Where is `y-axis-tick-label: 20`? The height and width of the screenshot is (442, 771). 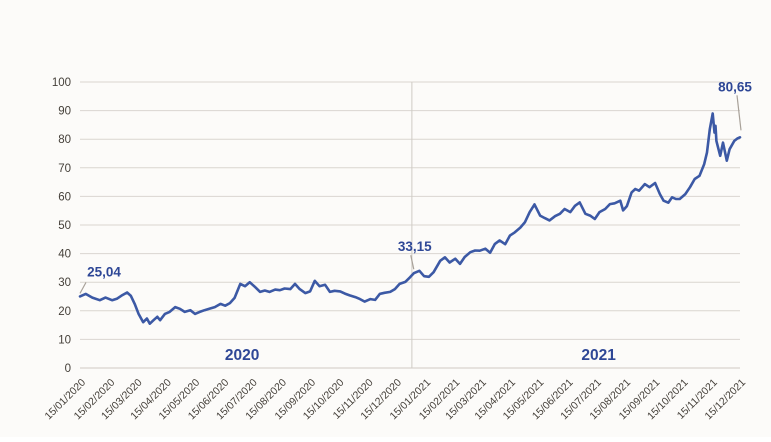 y-axis-tick-label: 20 is located at coordinates (64, 312).